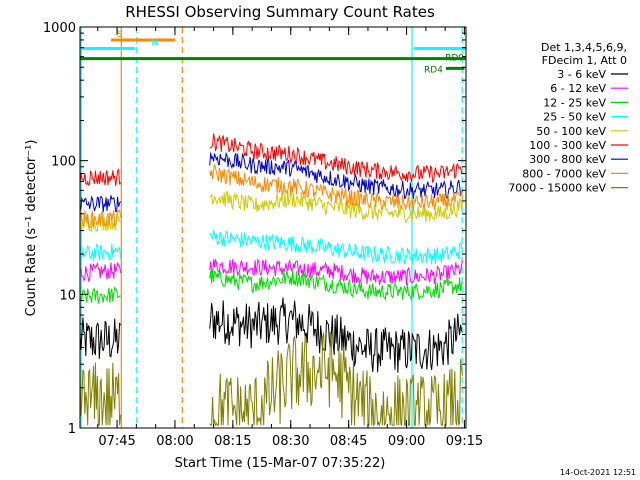  Describe the element at coordinates (72, 429) in the screenshot. I see `y-tick-label: 1` at that location.